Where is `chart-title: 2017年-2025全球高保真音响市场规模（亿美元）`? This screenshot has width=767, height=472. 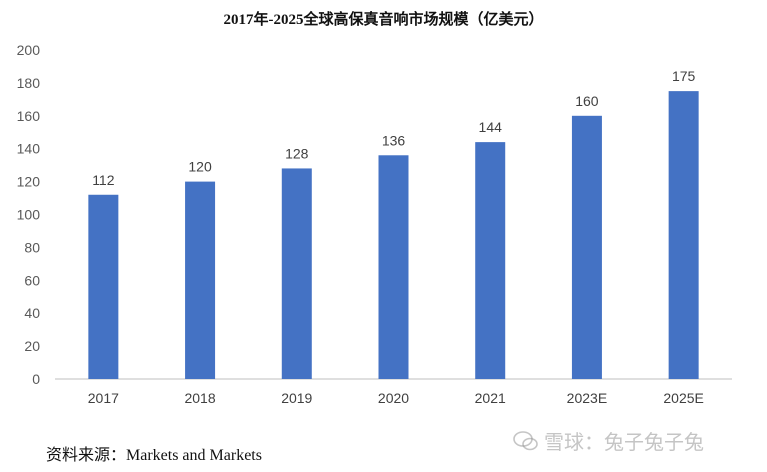
chart-title: 2017年-2025全球高保真音响市场规模（亿美元） is located at coordinates (383, 20).